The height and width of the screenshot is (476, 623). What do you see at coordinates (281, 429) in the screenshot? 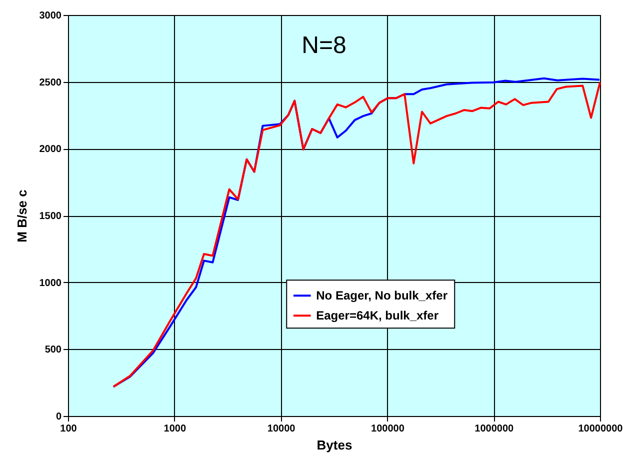
I see `x-tick-label: 10000` at bounding box center [281, 429].